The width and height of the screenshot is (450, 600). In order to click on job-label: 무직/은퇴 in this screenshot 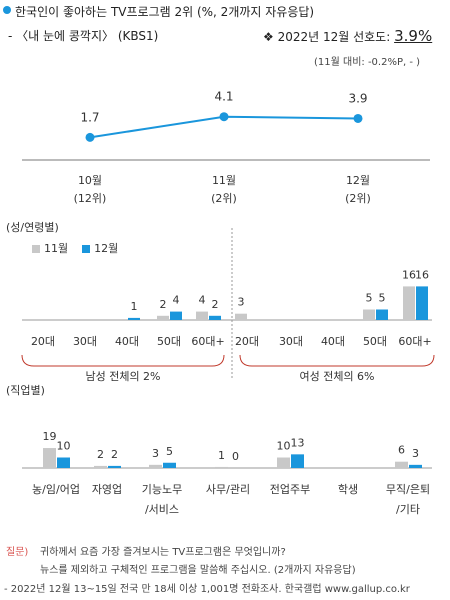, I will do `click(408, 489)`.